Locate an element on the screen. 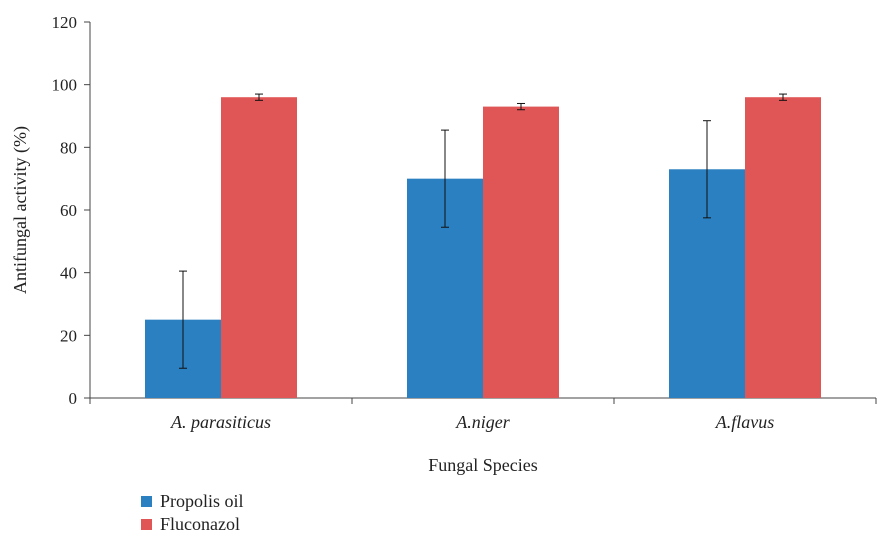 The width and height of the screenshot is (883, 541). y-tick-label: 100 is located at coordinates (65, 85).